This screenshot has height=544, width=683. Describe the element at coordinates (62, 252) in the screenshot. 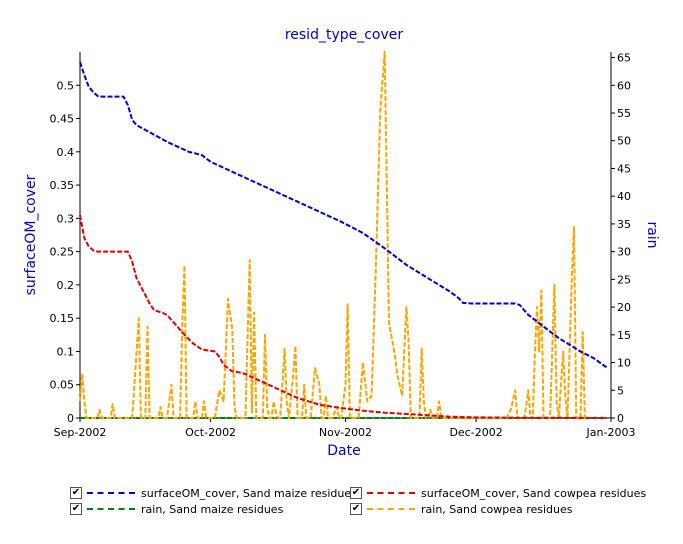

I see `left-tick-label: 0.25` at that location.